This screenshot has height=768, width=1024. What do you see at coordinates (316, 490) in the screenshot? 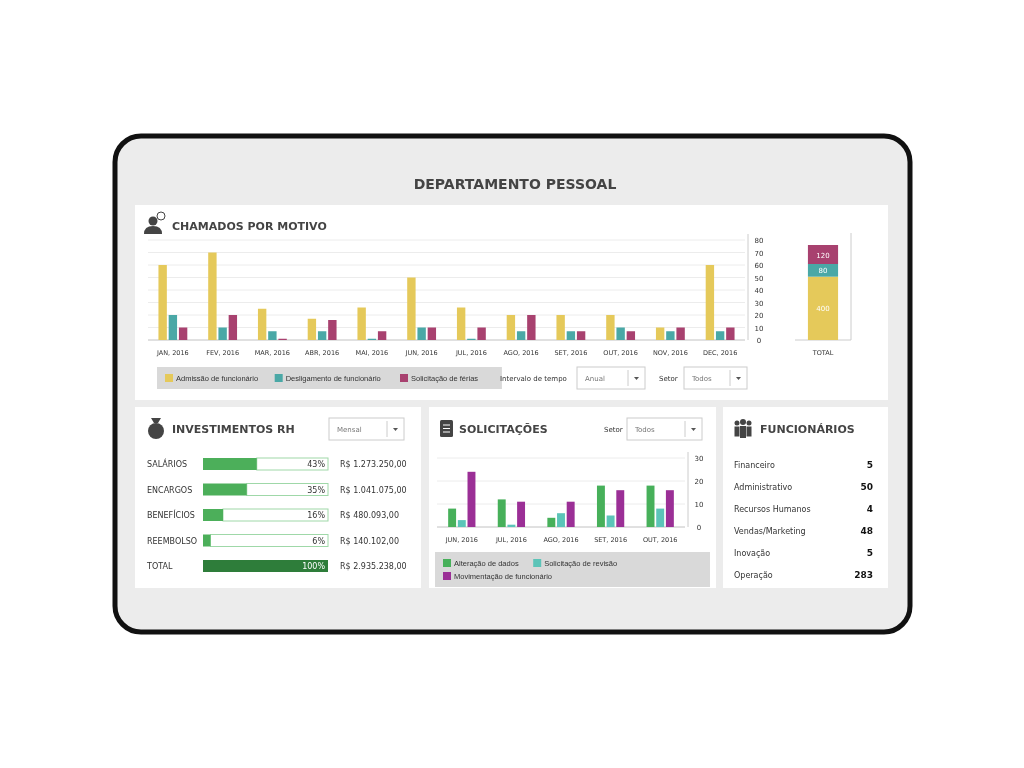
I see `data-label: 35%` at bounding box center [316, 490].